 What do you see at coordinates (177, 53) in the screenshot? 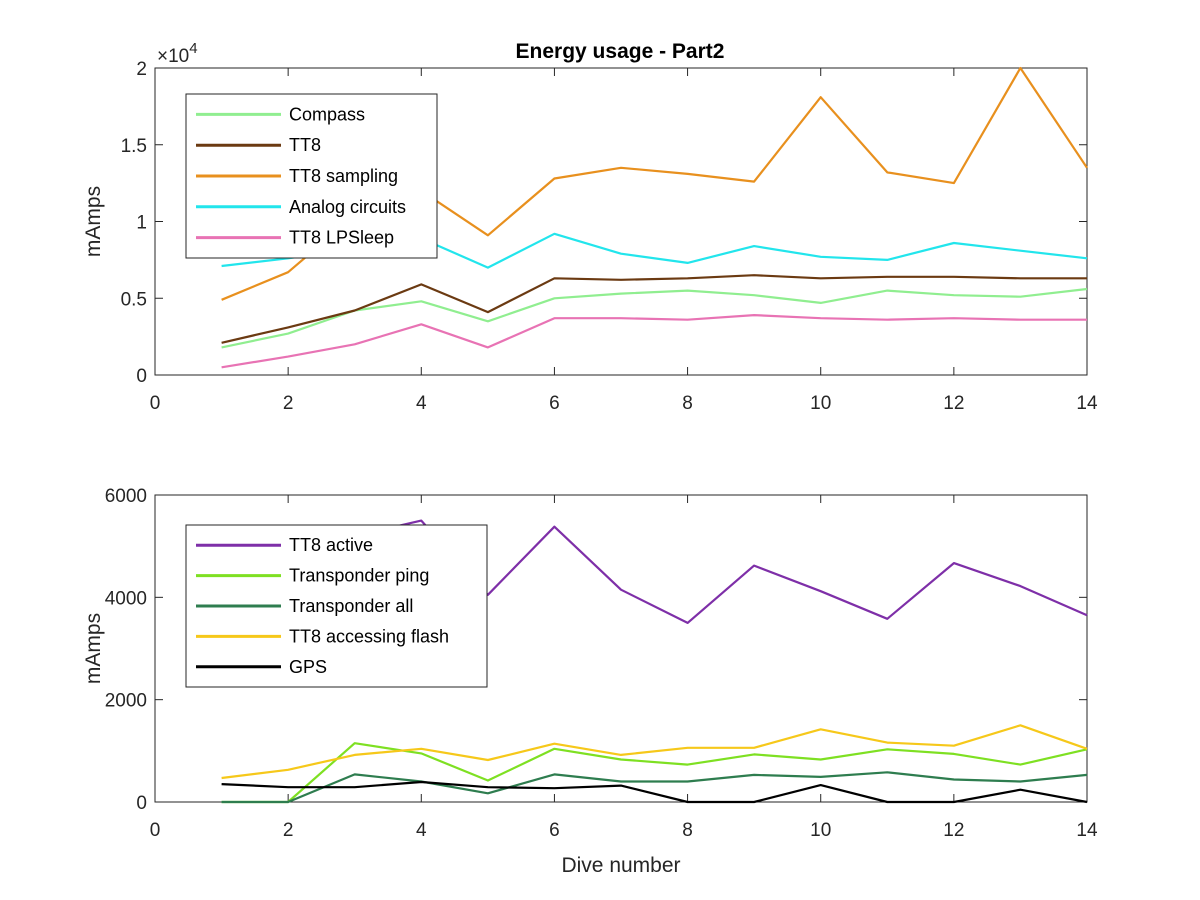
I see `y-axis-multiplier: ×10⁴` at bounding box center [177, 53].